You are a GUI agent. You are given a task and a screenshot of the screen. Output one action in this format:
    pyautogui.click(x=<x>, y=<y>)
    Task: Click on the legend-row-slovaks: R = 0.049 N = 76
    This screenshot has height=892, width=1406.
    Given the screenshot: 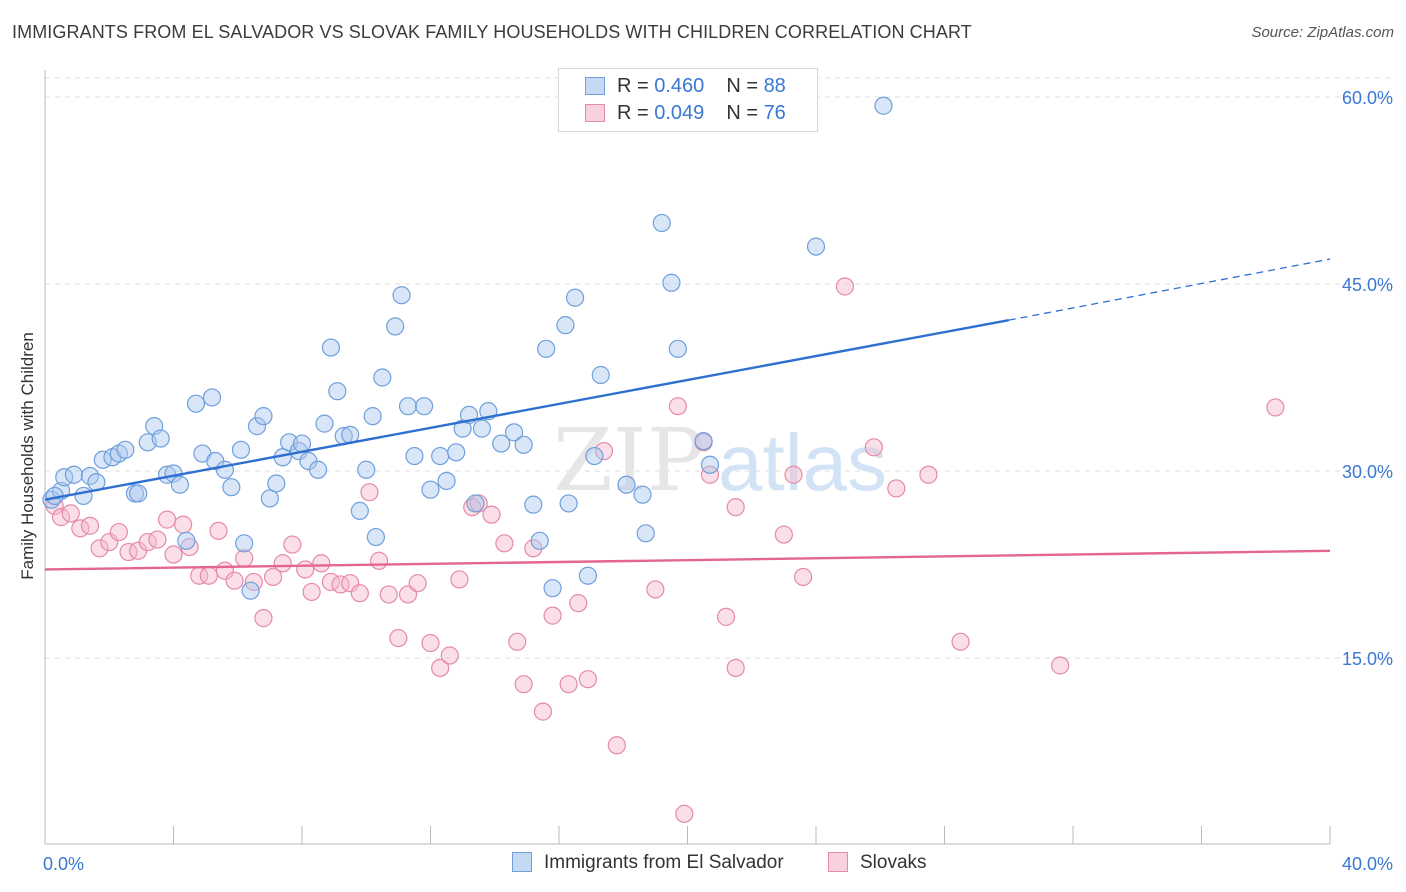 What is the action you would take?
    pyautogui.click(x=685, y=114)
    